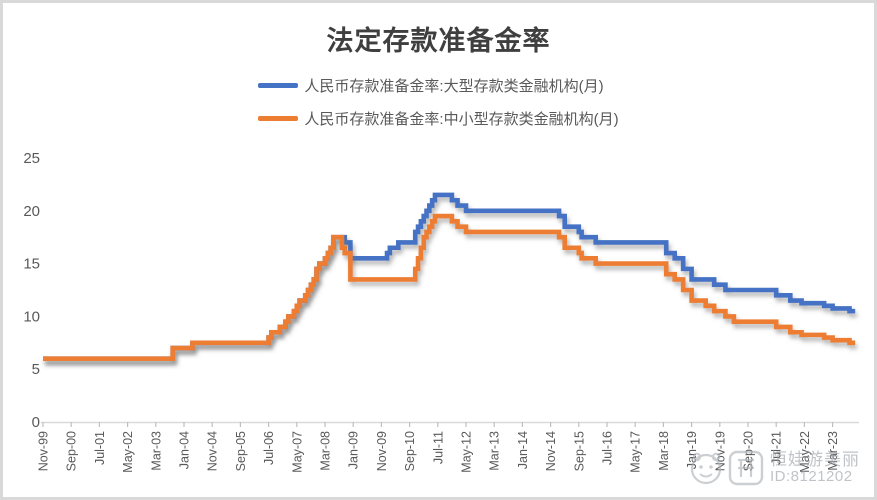  I want to click on x-axis-tick-label: Sep-05, so click(241, 451).